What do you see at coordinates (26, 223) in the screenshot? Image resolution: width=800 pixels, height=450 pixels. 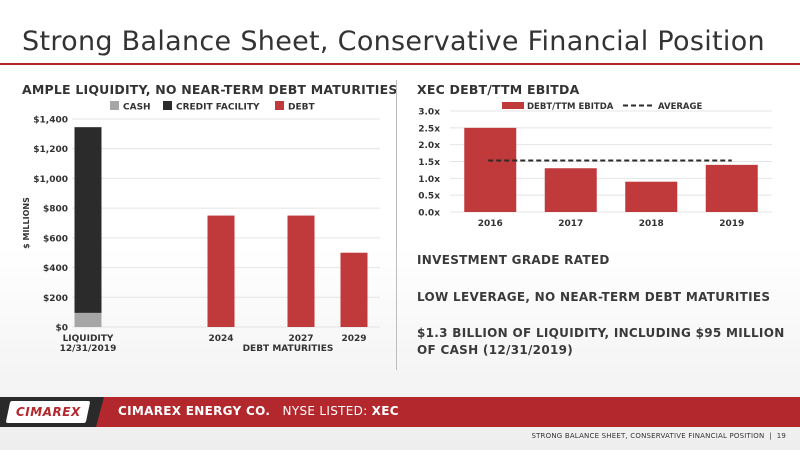 I see `y-axis-label: $ MILLIONS` at bounding box center [26, 223].